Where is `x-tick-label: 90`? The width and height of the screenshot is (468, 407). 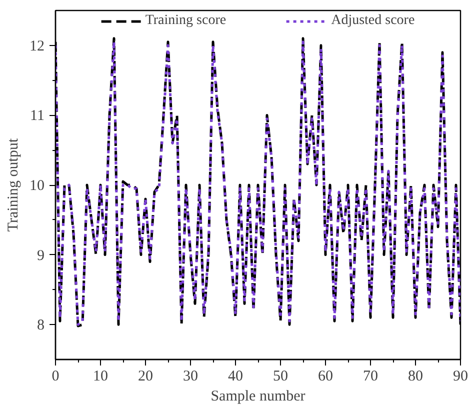 x-tick-label: 90 is located at coordinates (460, 376).